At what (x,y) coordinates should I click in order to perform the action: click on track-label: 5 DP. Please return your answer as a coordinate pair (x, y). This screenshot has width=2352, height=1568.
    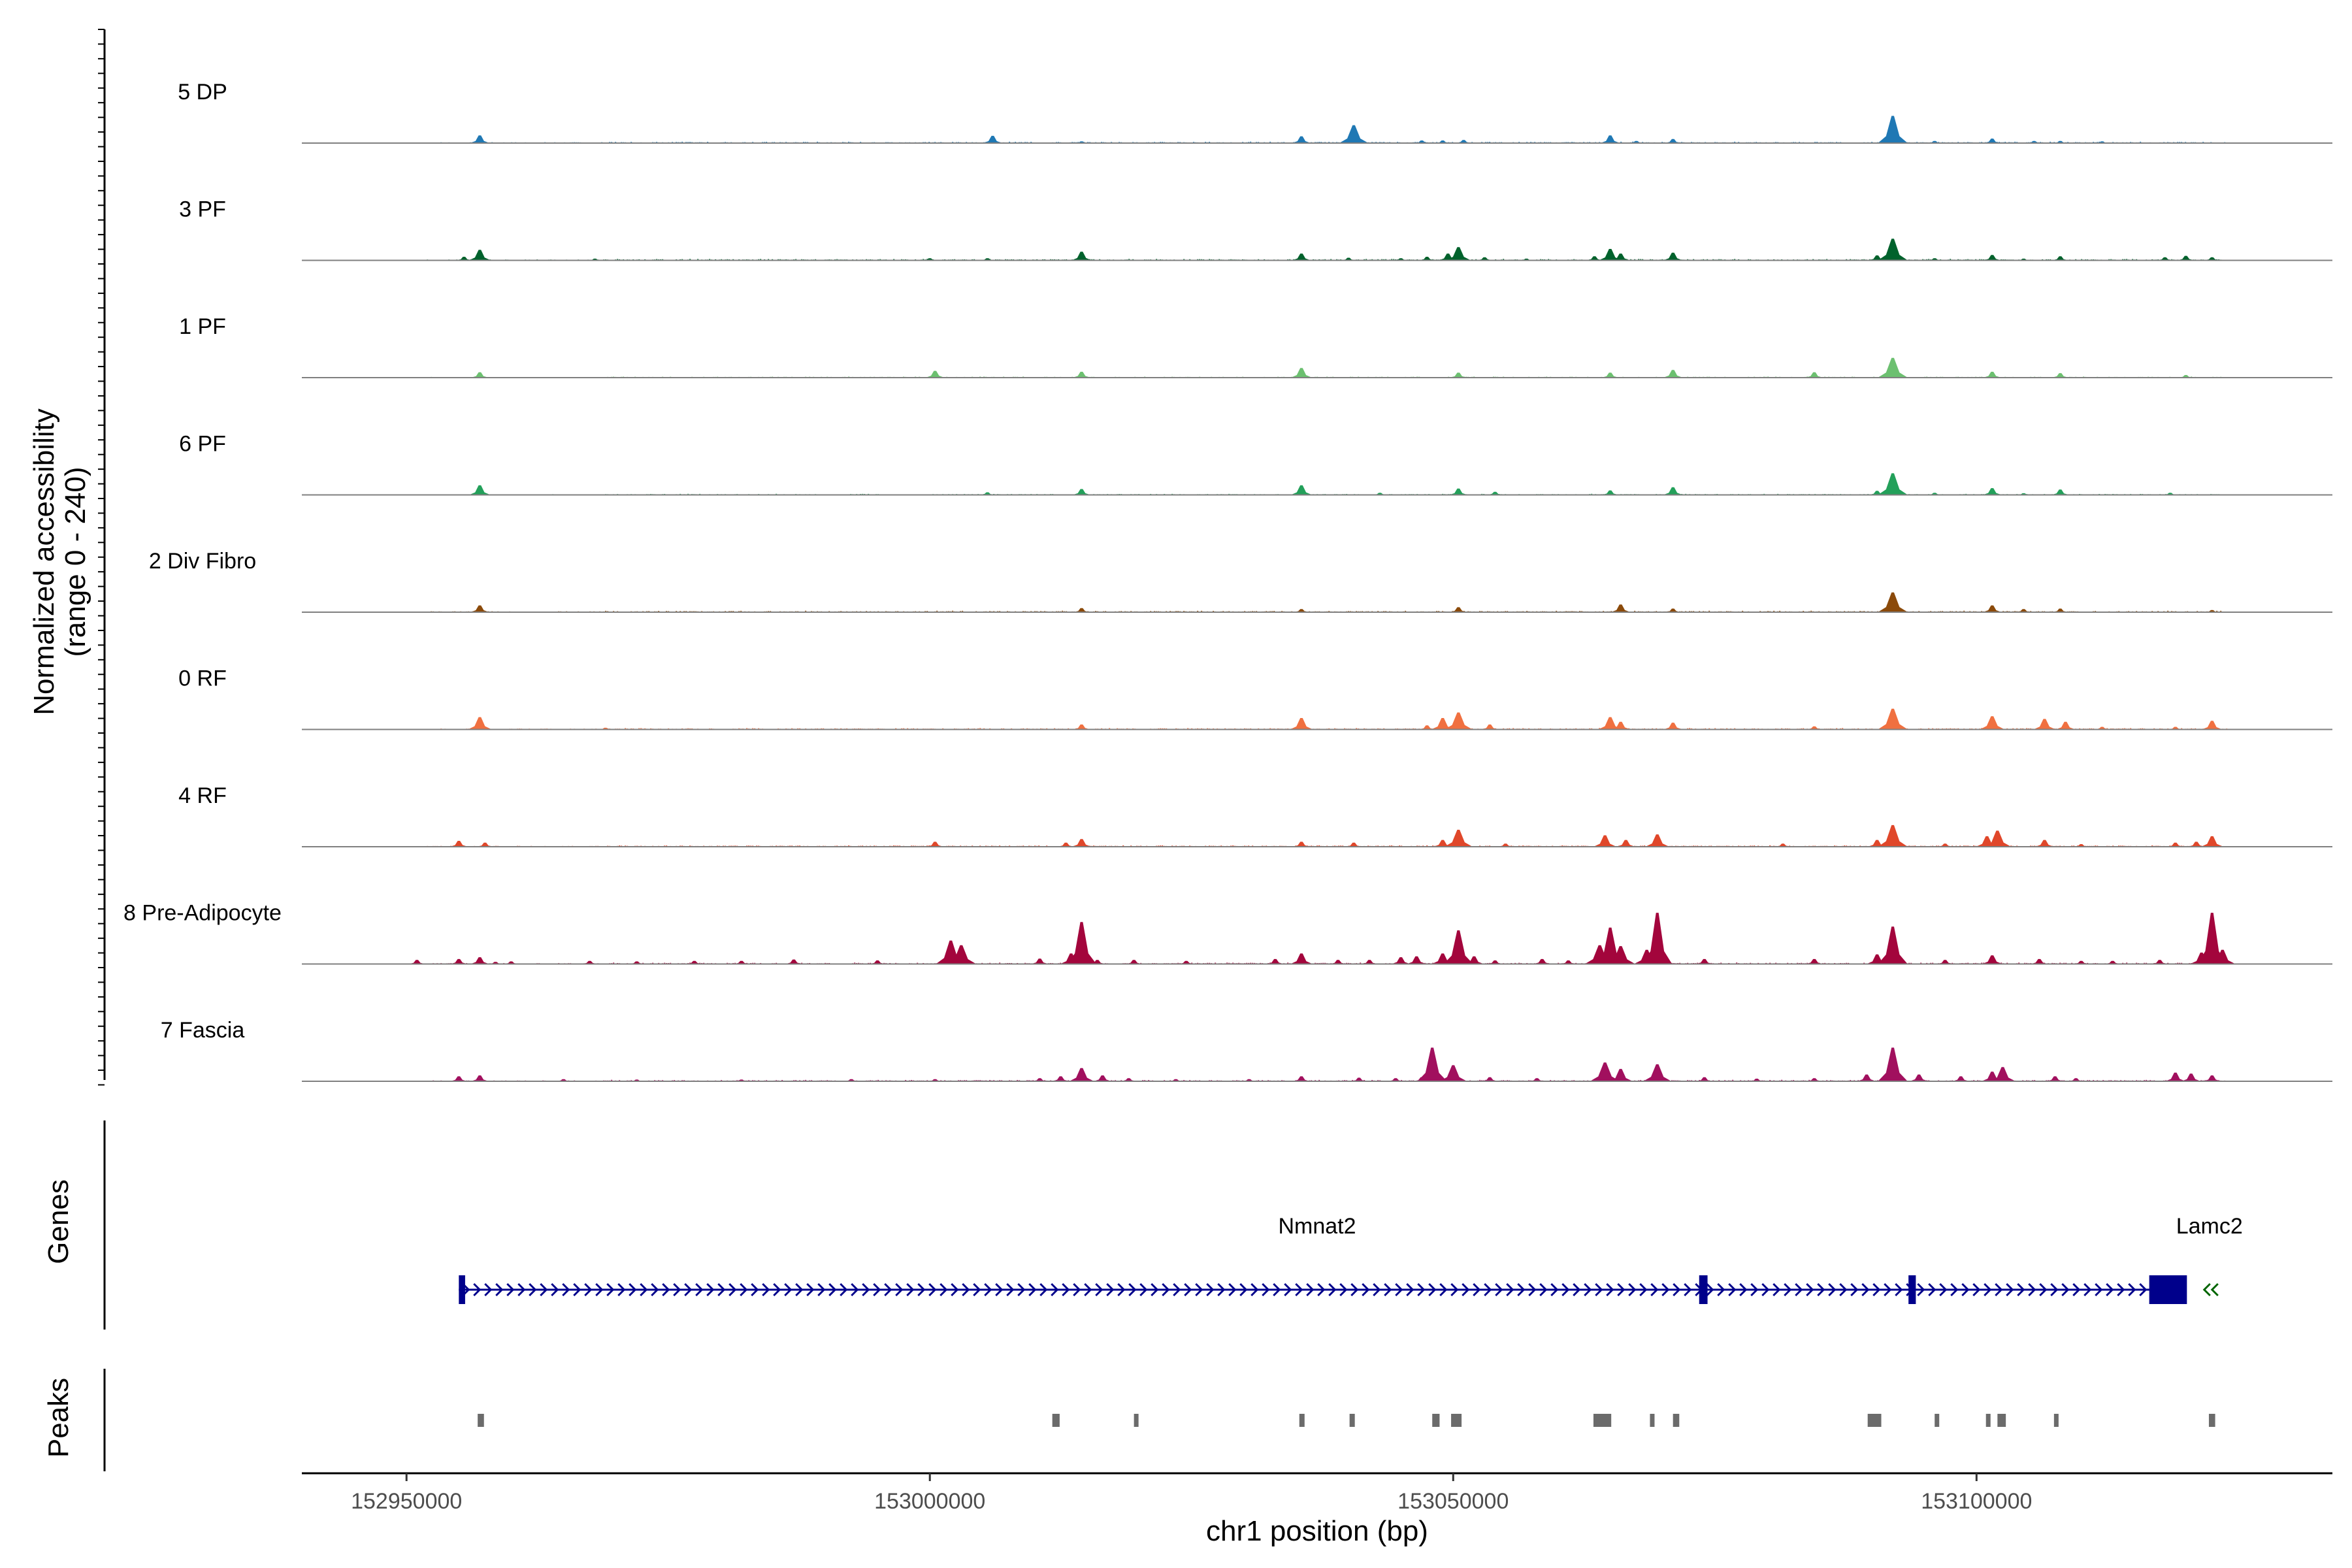
    Looking at the image, I should click on (202, 92).